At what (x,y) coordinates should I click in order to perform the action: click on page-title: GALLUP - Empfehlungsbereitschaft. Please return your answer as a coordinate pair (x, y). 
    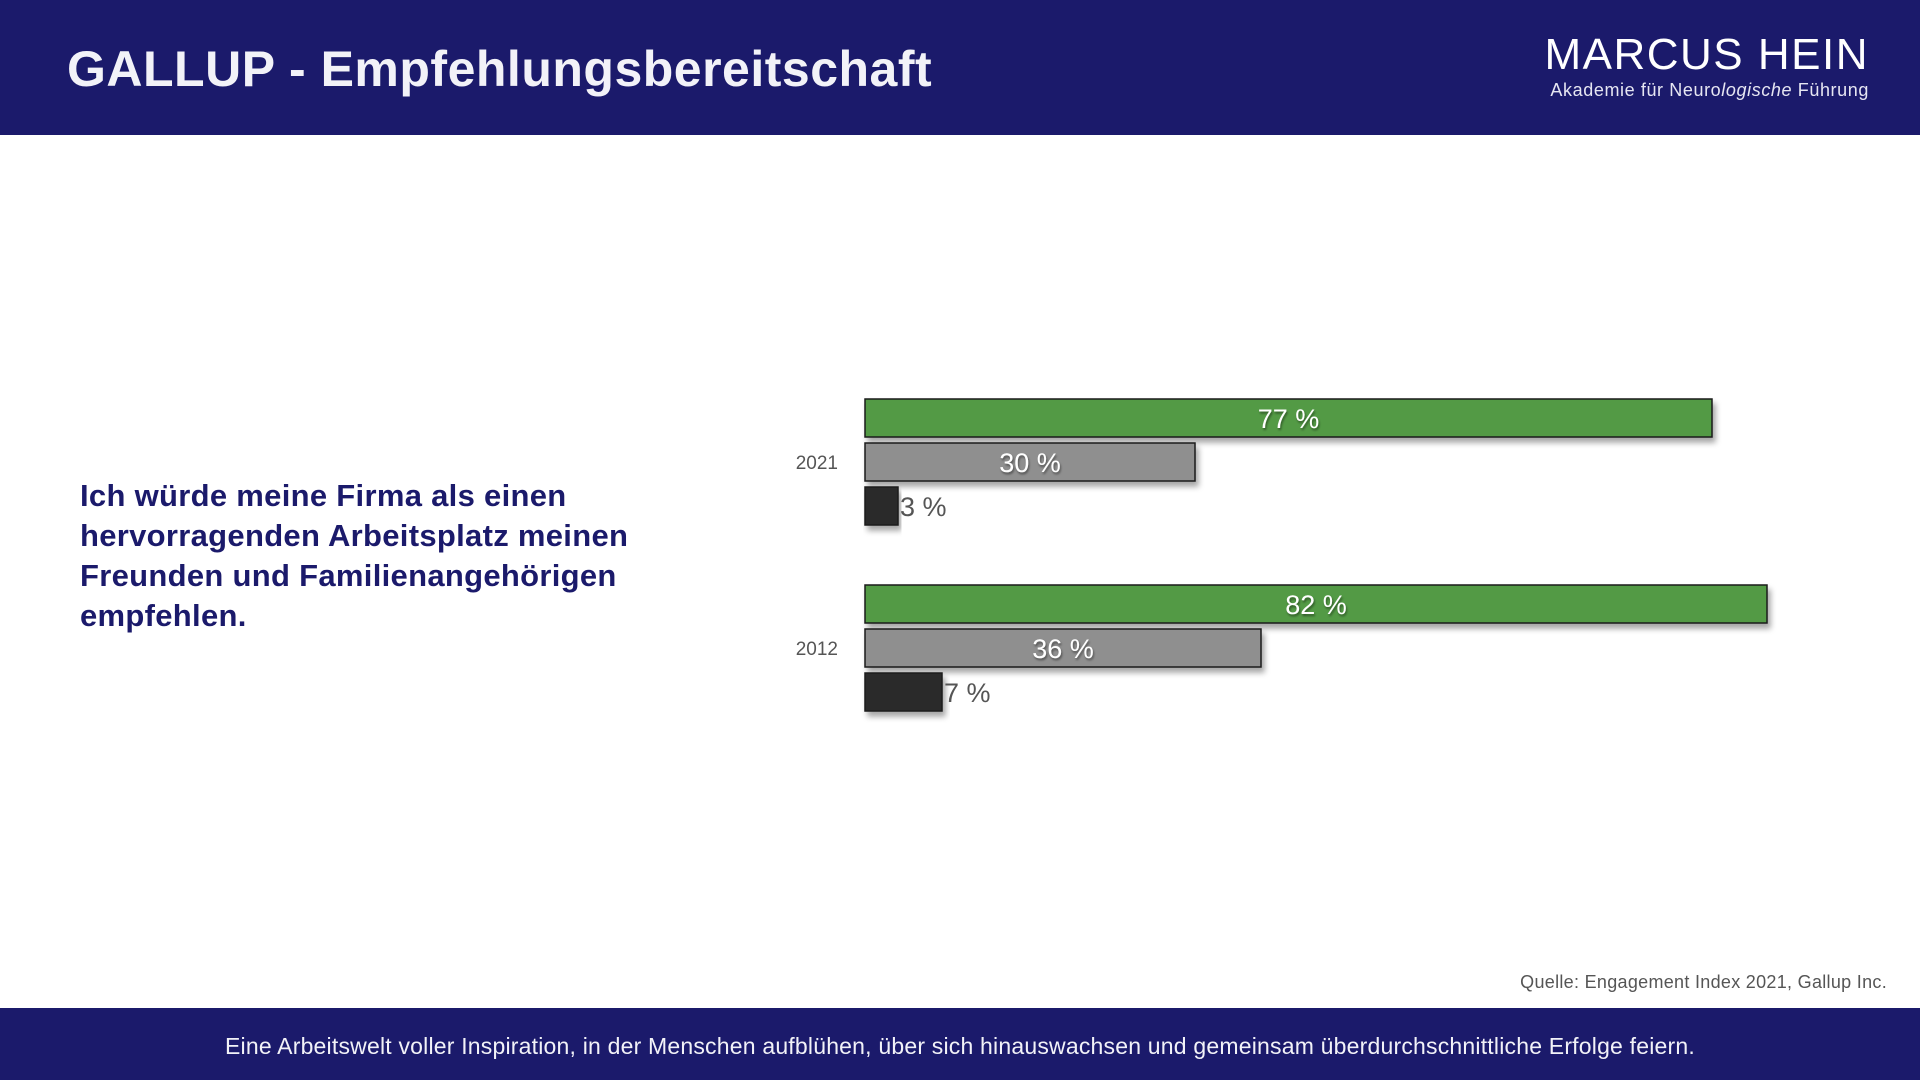
    Looking at the image, I should click on (500, 69).